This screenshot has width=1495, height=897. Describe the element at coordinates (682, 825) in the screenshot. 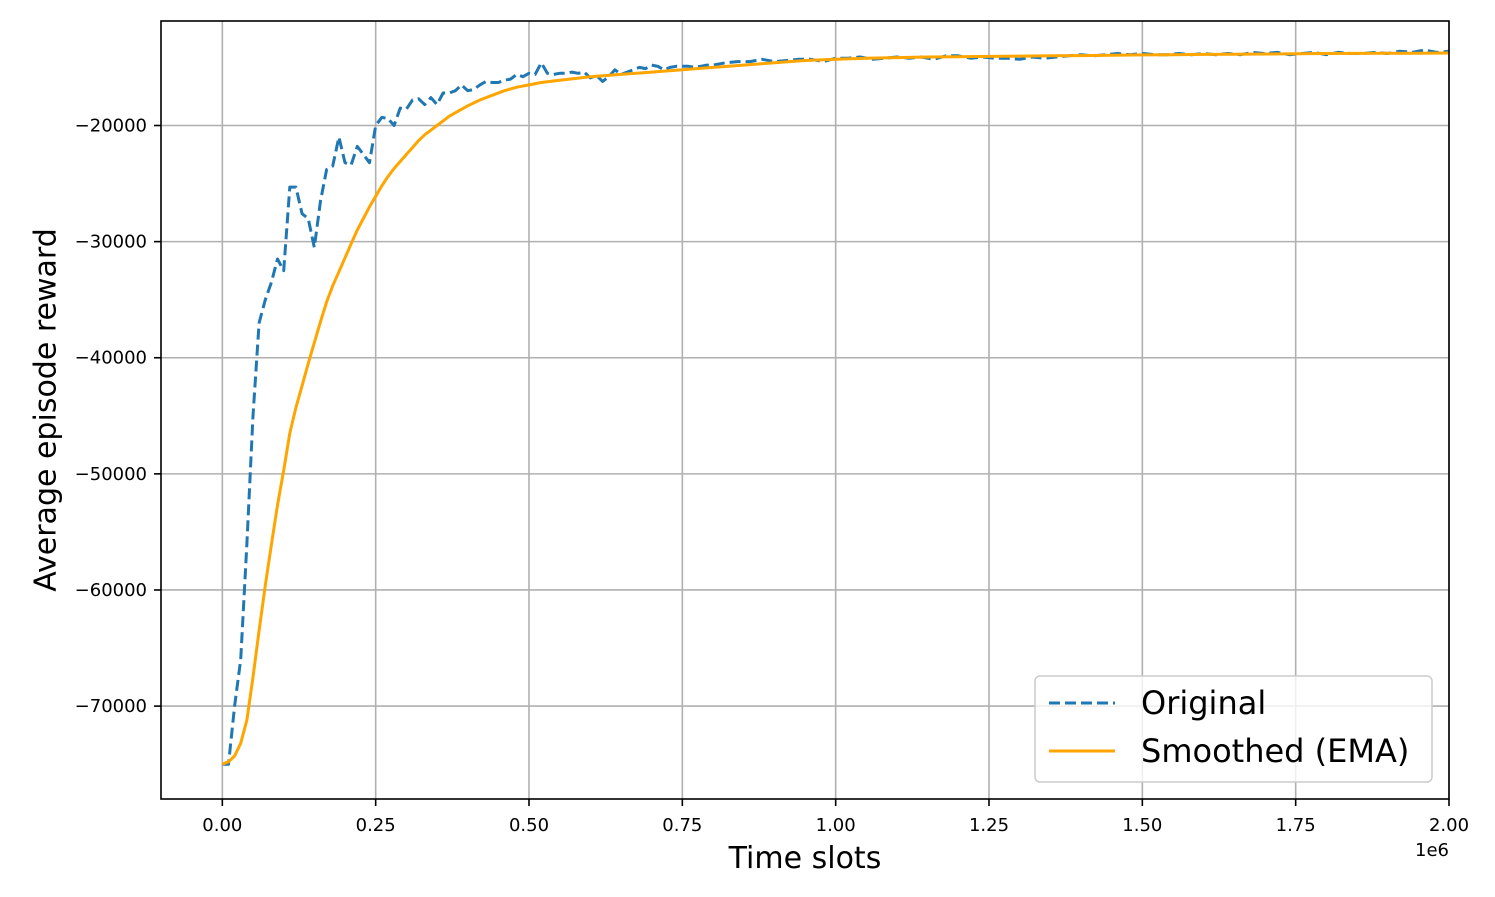

I see `x-tick-label: 0.75` at that location.